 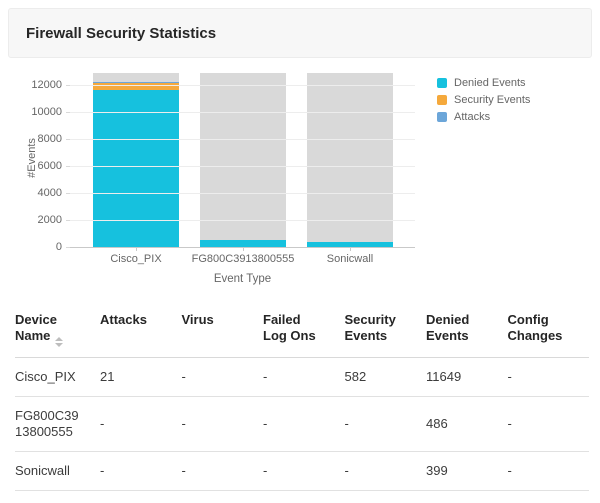 I want to click on column-header-denied-events: Denied Events, so click(x=467, y=329).